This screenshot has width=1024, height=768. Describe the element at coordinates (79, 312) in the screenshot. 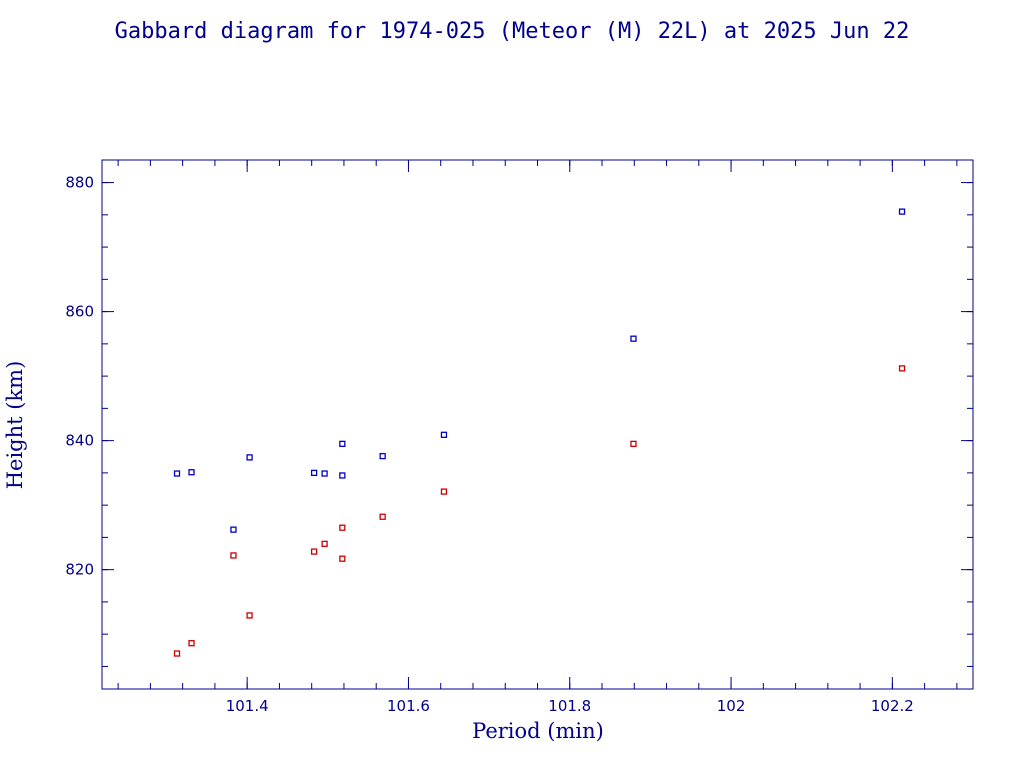

I see `y-tick-label: 860` at that location.